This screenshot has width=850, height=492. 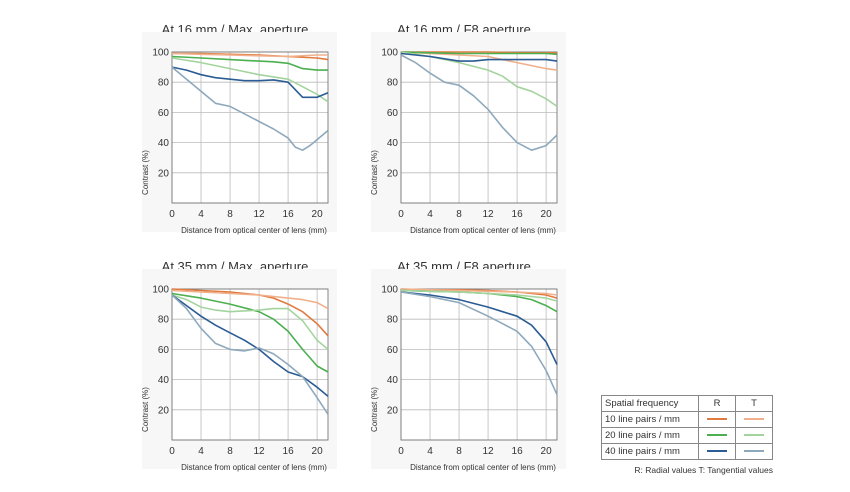 What do you see at coordinates (717, 403) in the screenshot?
I see `legend-header-r: R` at bounding box center [717, 403].